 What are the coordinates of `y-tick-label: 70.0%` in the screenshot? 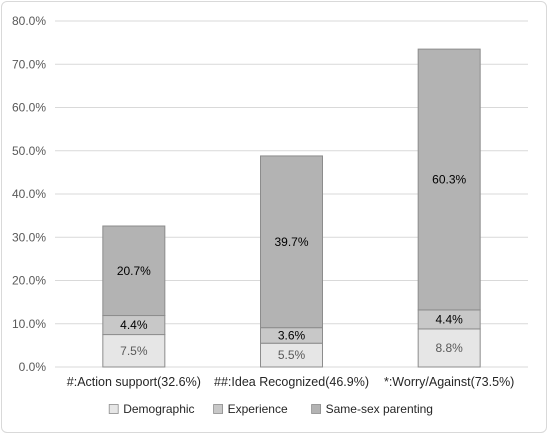 It's located at (29, 64).